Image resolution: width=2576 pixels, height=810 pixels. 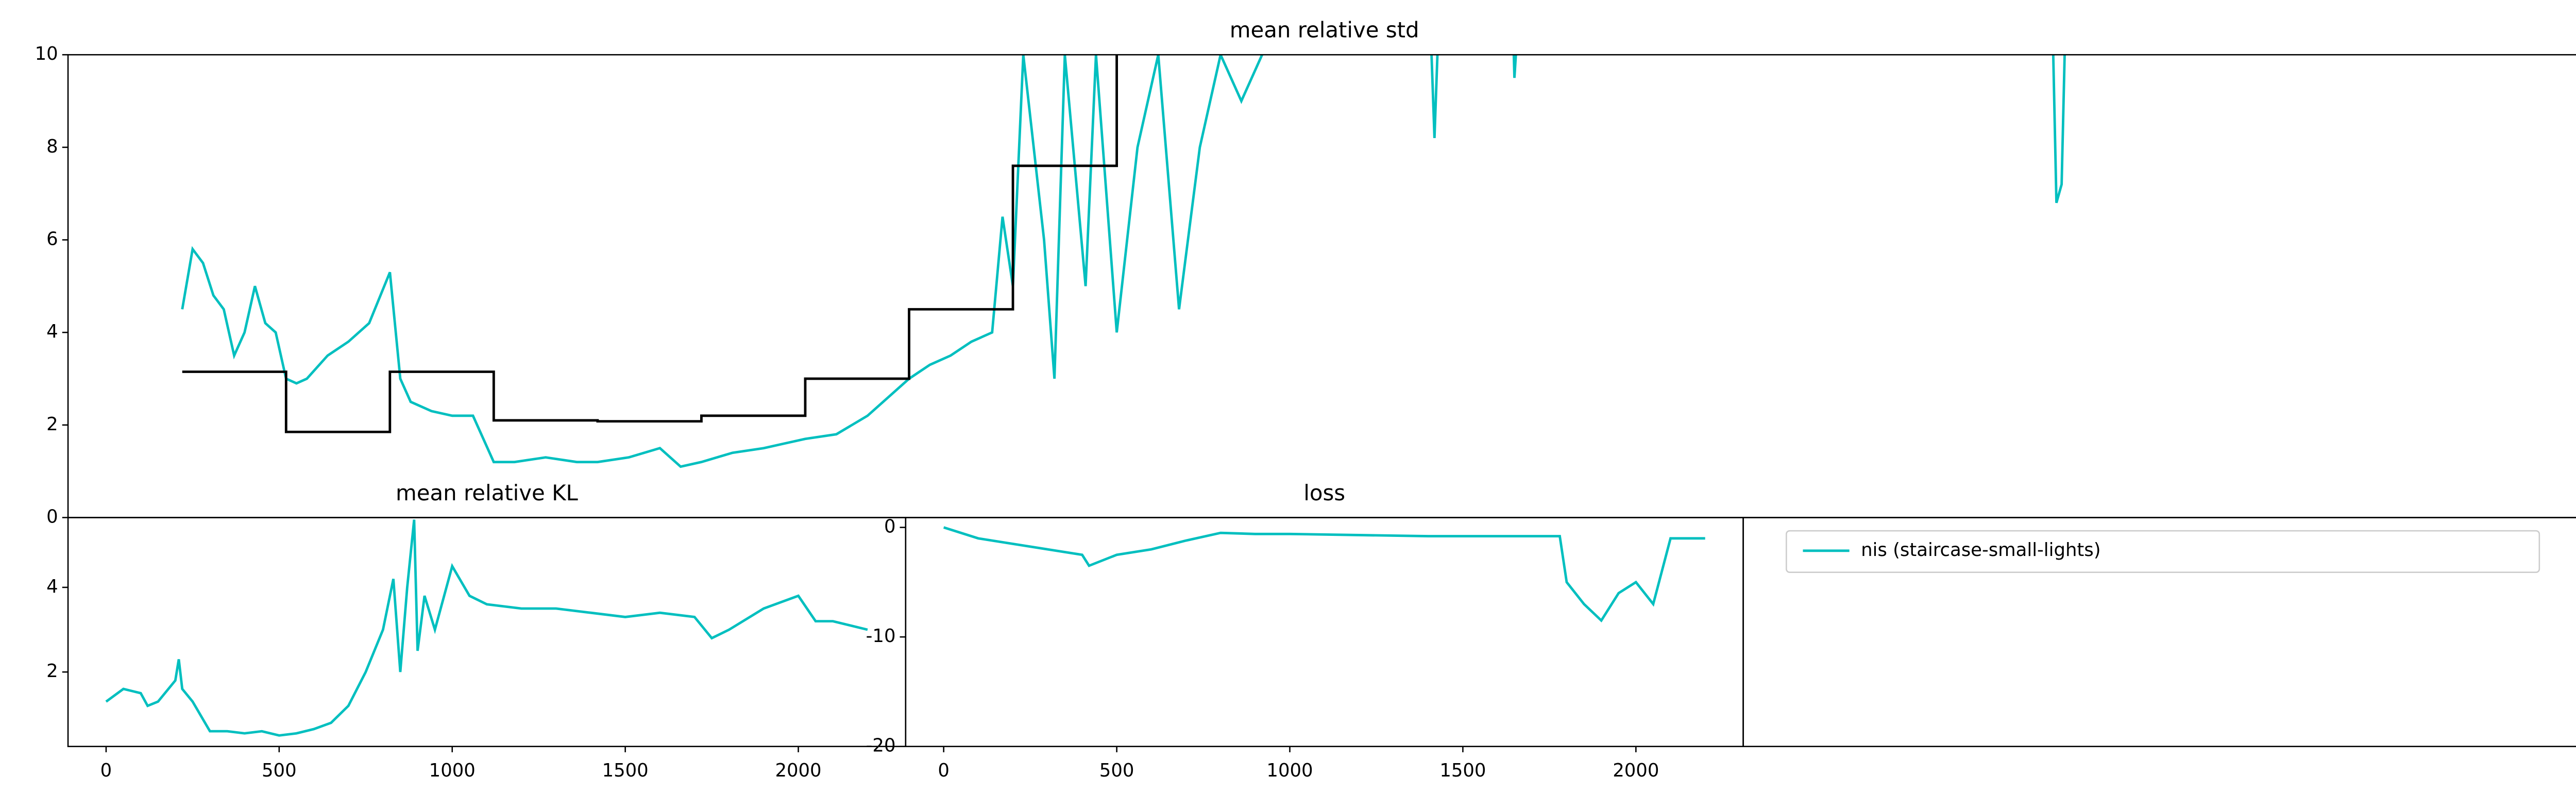 I want to click on chart-title: mean relative KL, so click(x=487, y=492).